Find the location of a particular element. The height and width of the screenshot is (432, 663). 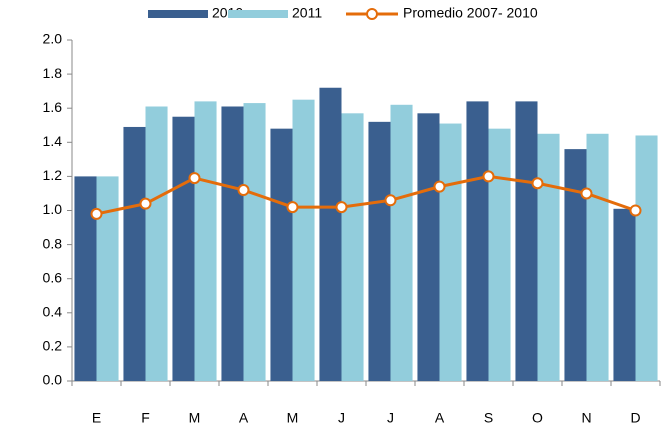

y-tick-label: 0.8 is located at coordinates (53, 243).